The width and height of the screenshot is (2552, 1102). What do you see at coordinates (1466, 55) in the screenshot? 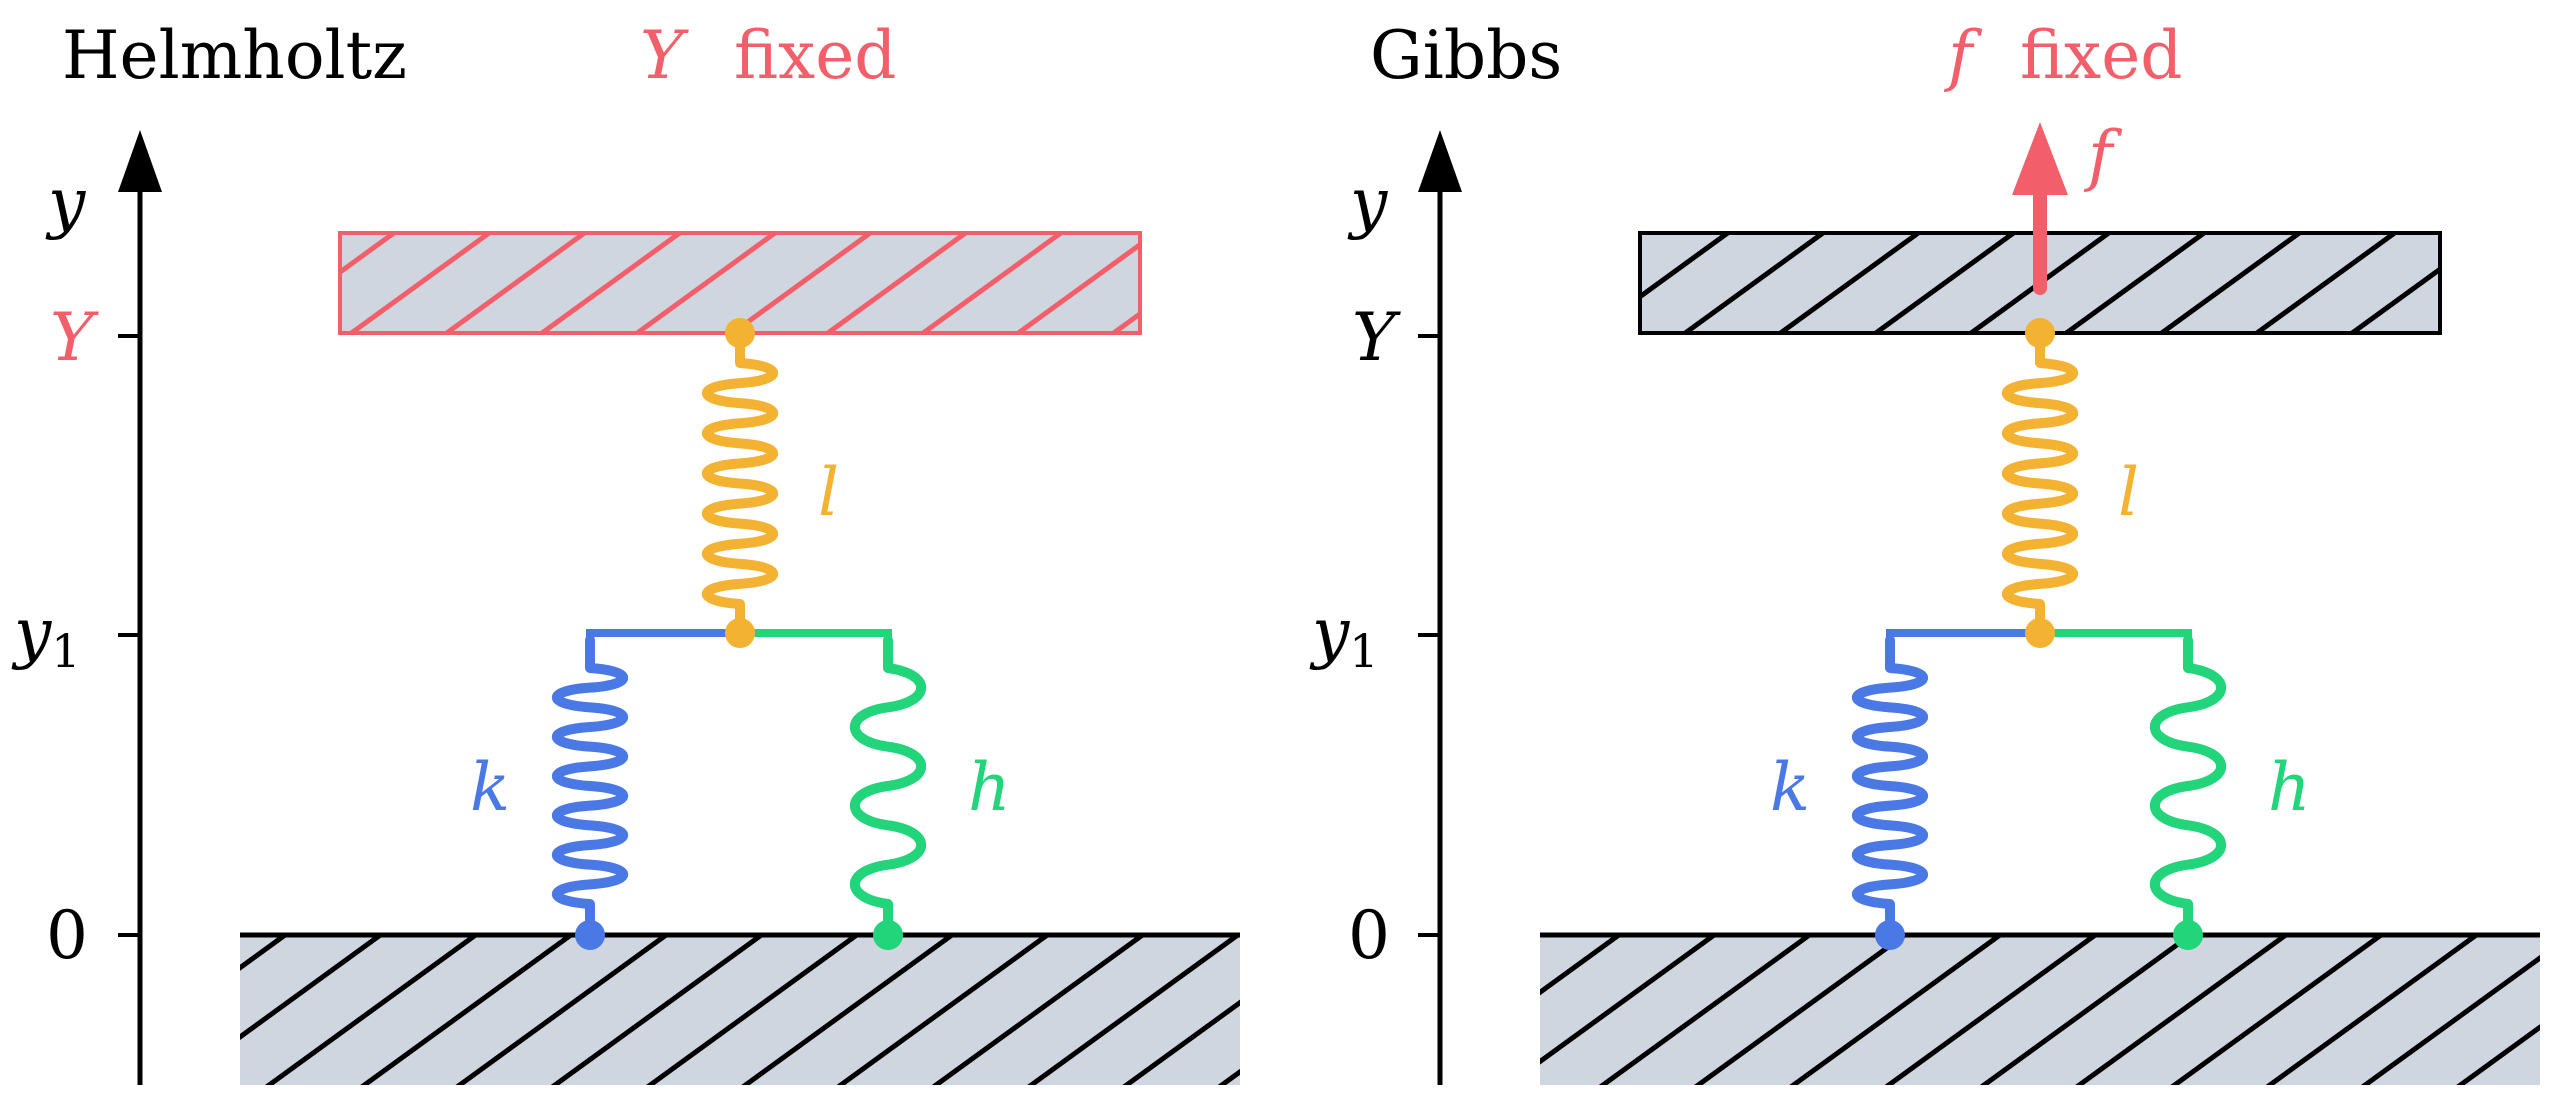
I see `panel-title: Gibbs` at bounding box center [1466, 55].